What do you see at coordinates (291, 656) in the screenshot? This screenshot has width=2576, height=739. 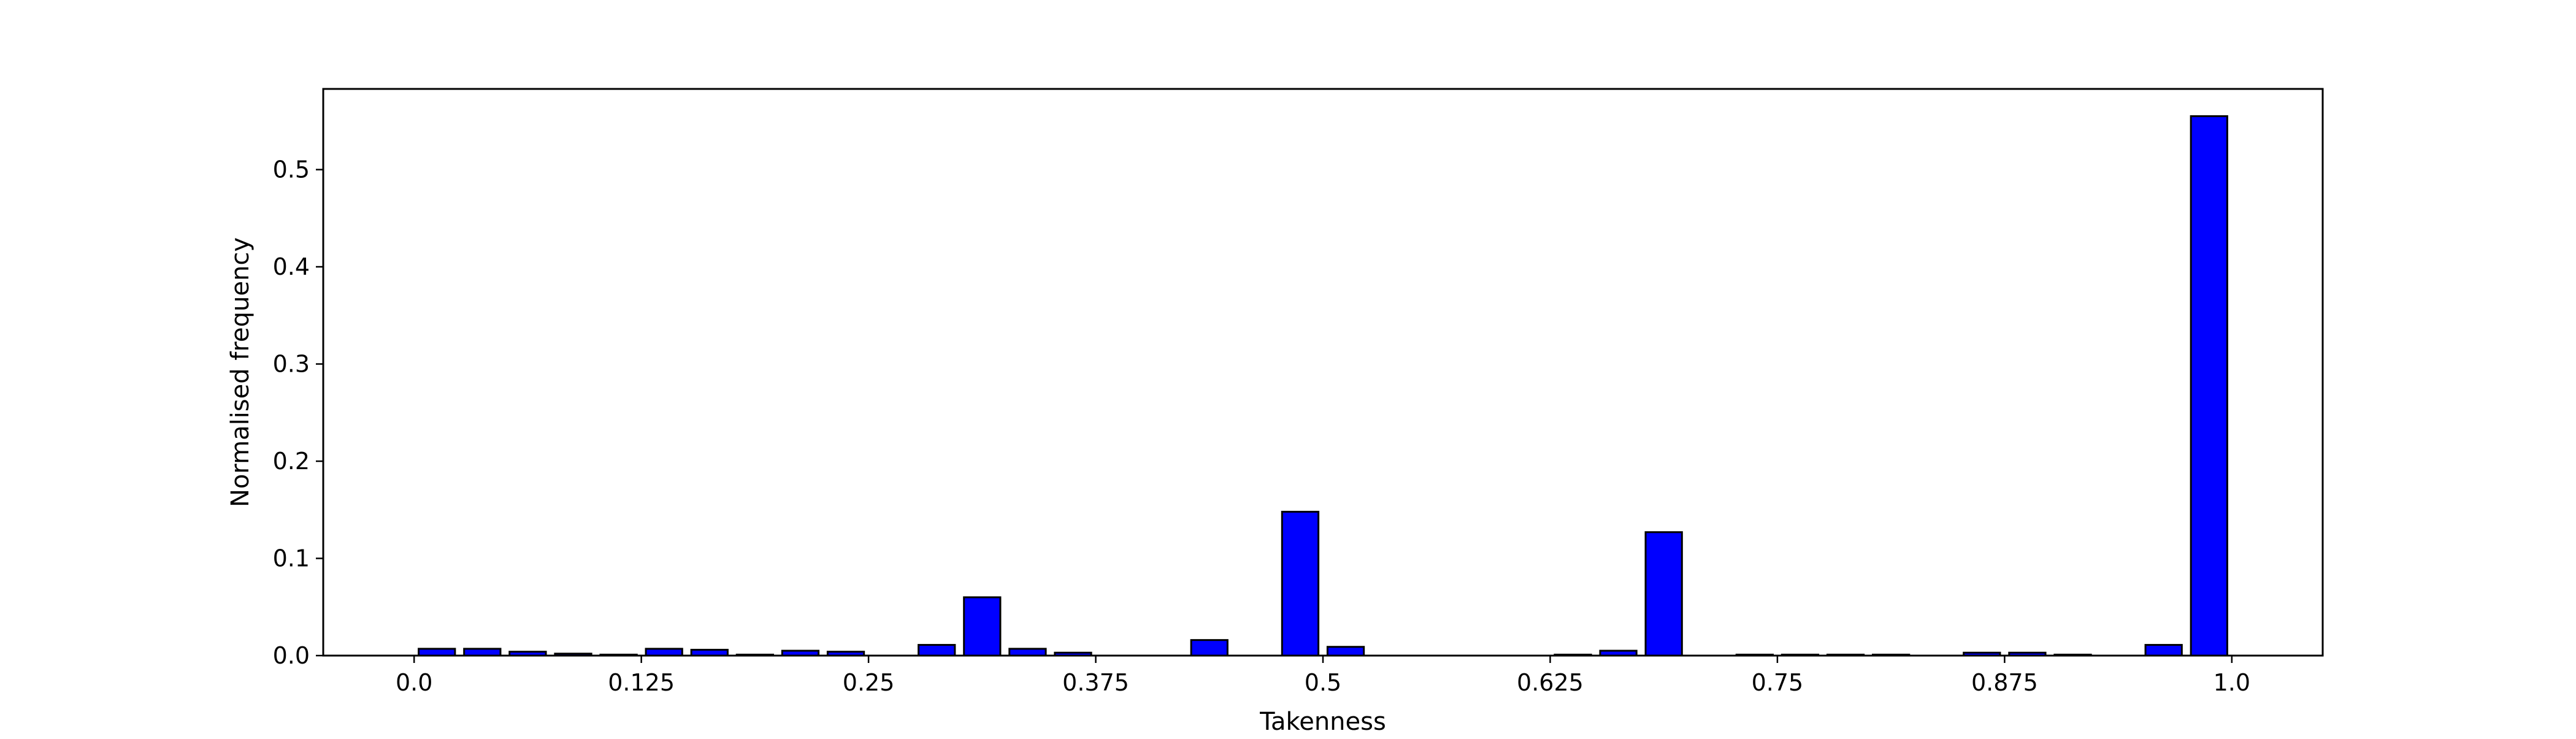 I see `y-tick-label-0: 0.0` at bounding box center [291, 656].